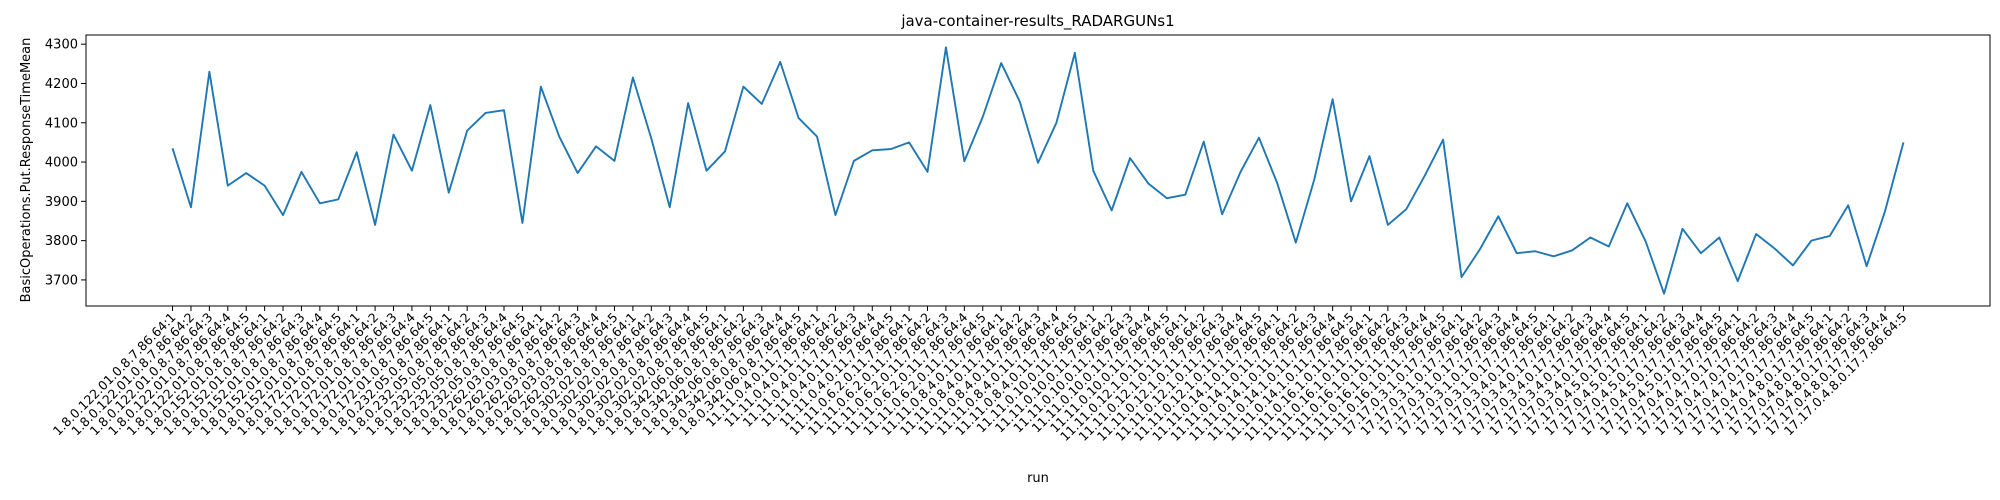  Describe the element at coordinates (61, 280) in the screenshot. I see `y-tick-label: 3700` at that location.